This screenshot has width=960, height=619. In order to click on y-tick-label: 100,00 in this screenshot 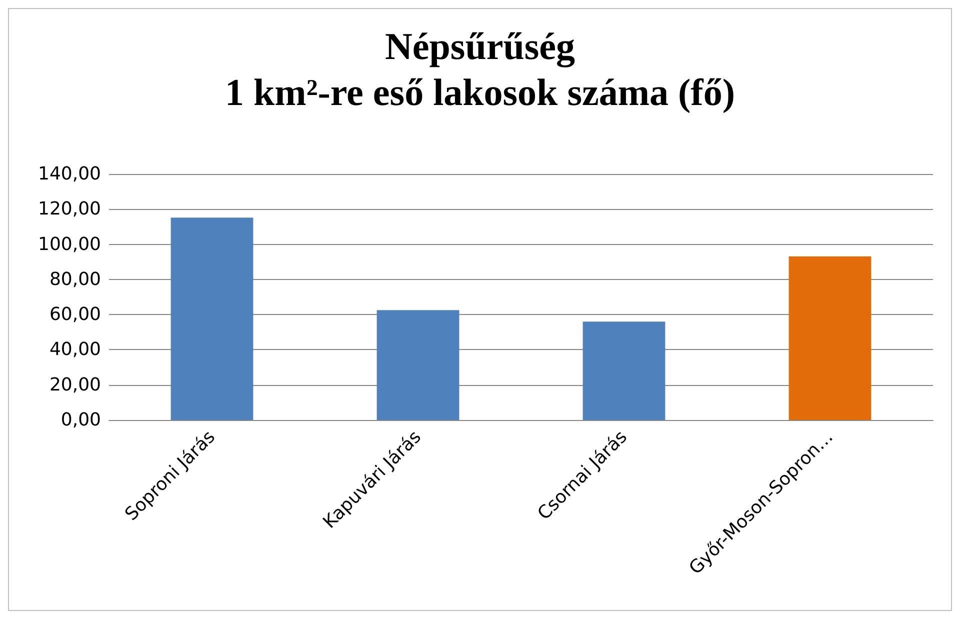, I will do `click(69, 244)`.